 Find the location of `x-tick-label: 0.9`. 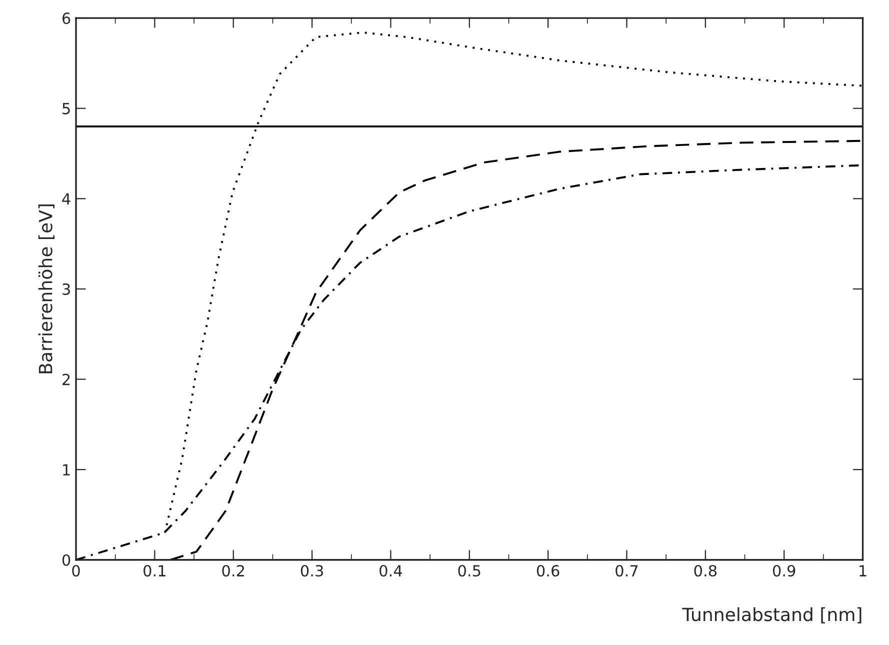

x-tick-label: 0.9 is located at coordinates (784, 570).